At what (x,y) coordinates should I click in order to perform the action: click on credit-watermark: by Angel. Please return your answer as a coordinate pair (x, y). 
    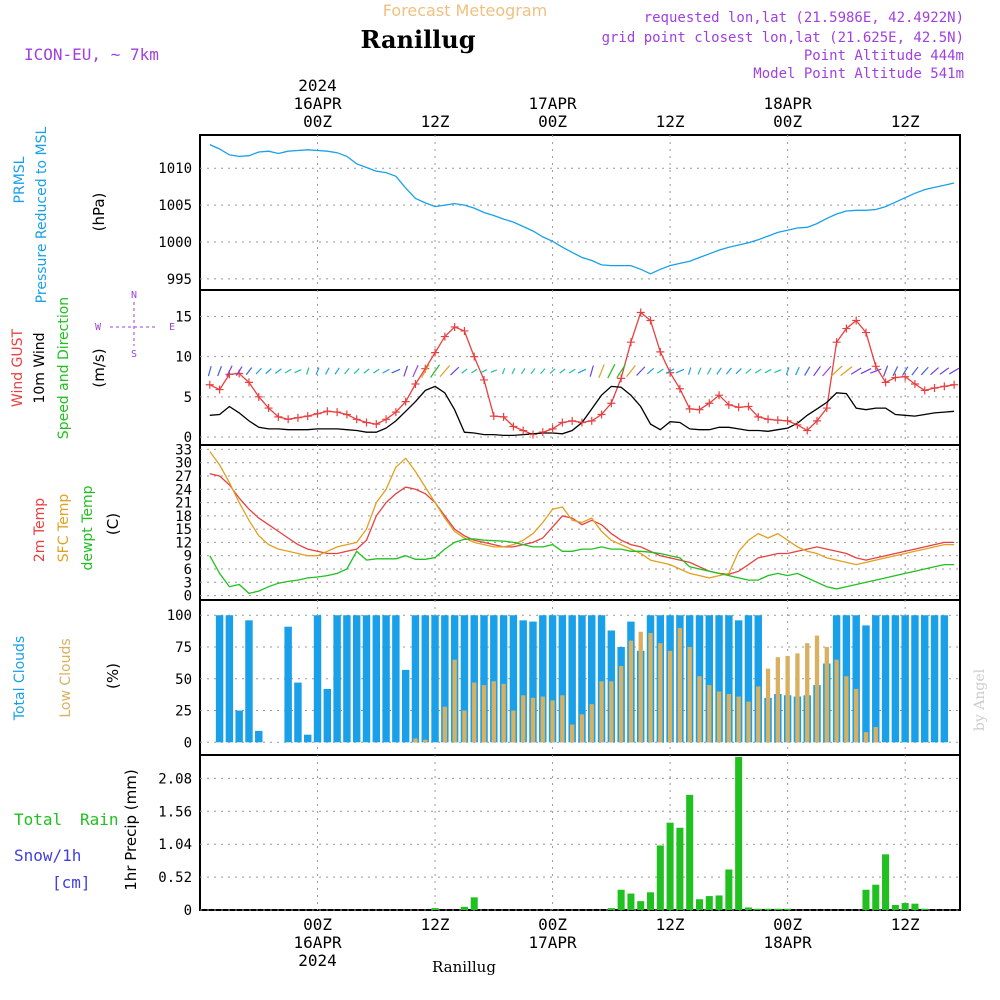
    Looking at the image, I should click on (980, 699).